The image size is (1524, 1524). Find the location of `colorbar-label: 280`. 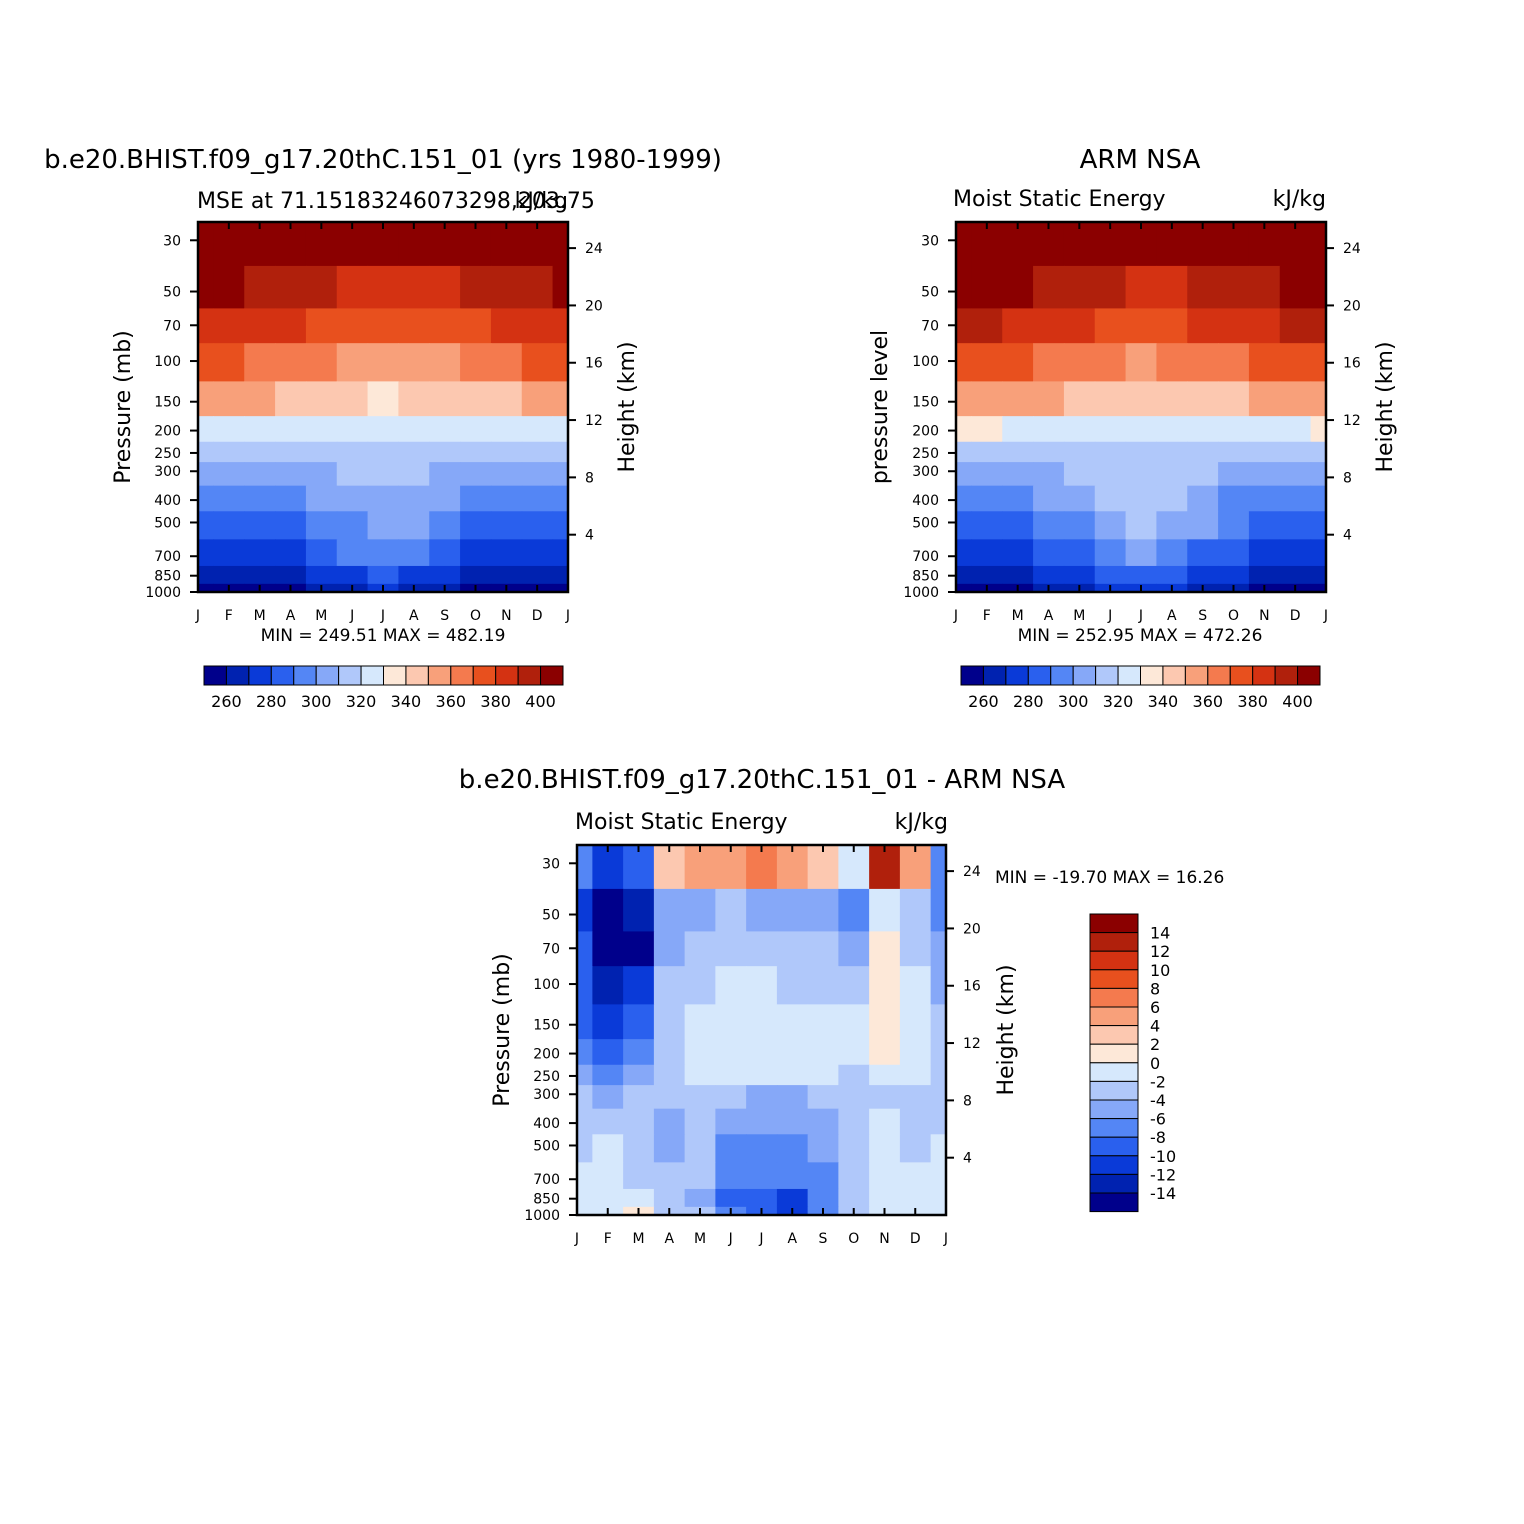

colorbar-label: 280 is located at coordinates (1028, 701).